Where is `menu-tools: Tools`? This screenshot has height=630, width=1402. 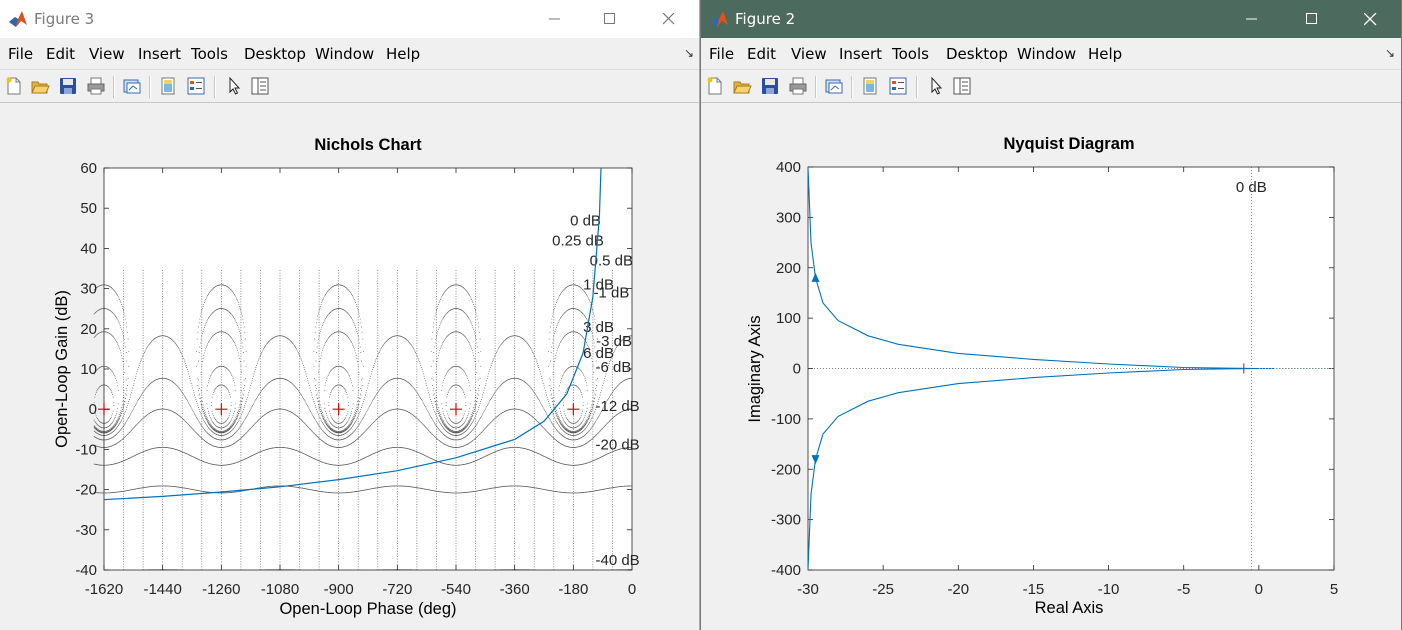 menu-tools: Tools is located at coordinates (209, 54).